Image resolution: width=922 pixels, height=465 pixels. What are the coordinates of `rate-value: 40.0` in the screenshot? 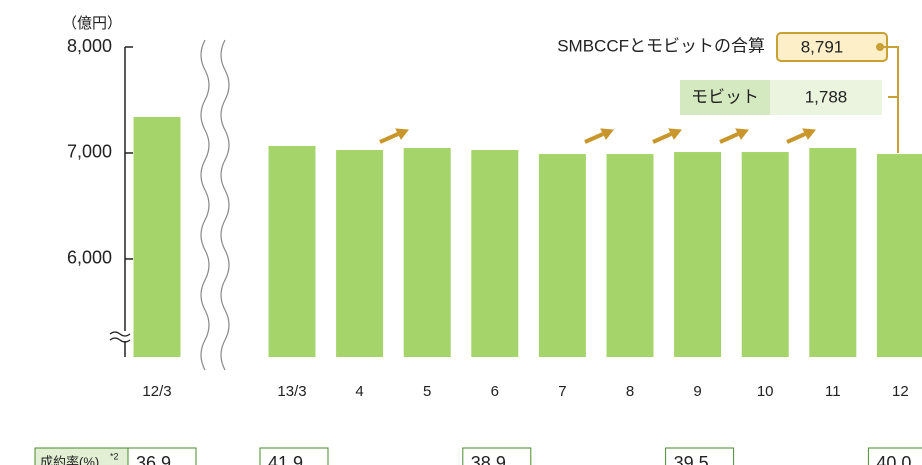 It's located at (893, 459).